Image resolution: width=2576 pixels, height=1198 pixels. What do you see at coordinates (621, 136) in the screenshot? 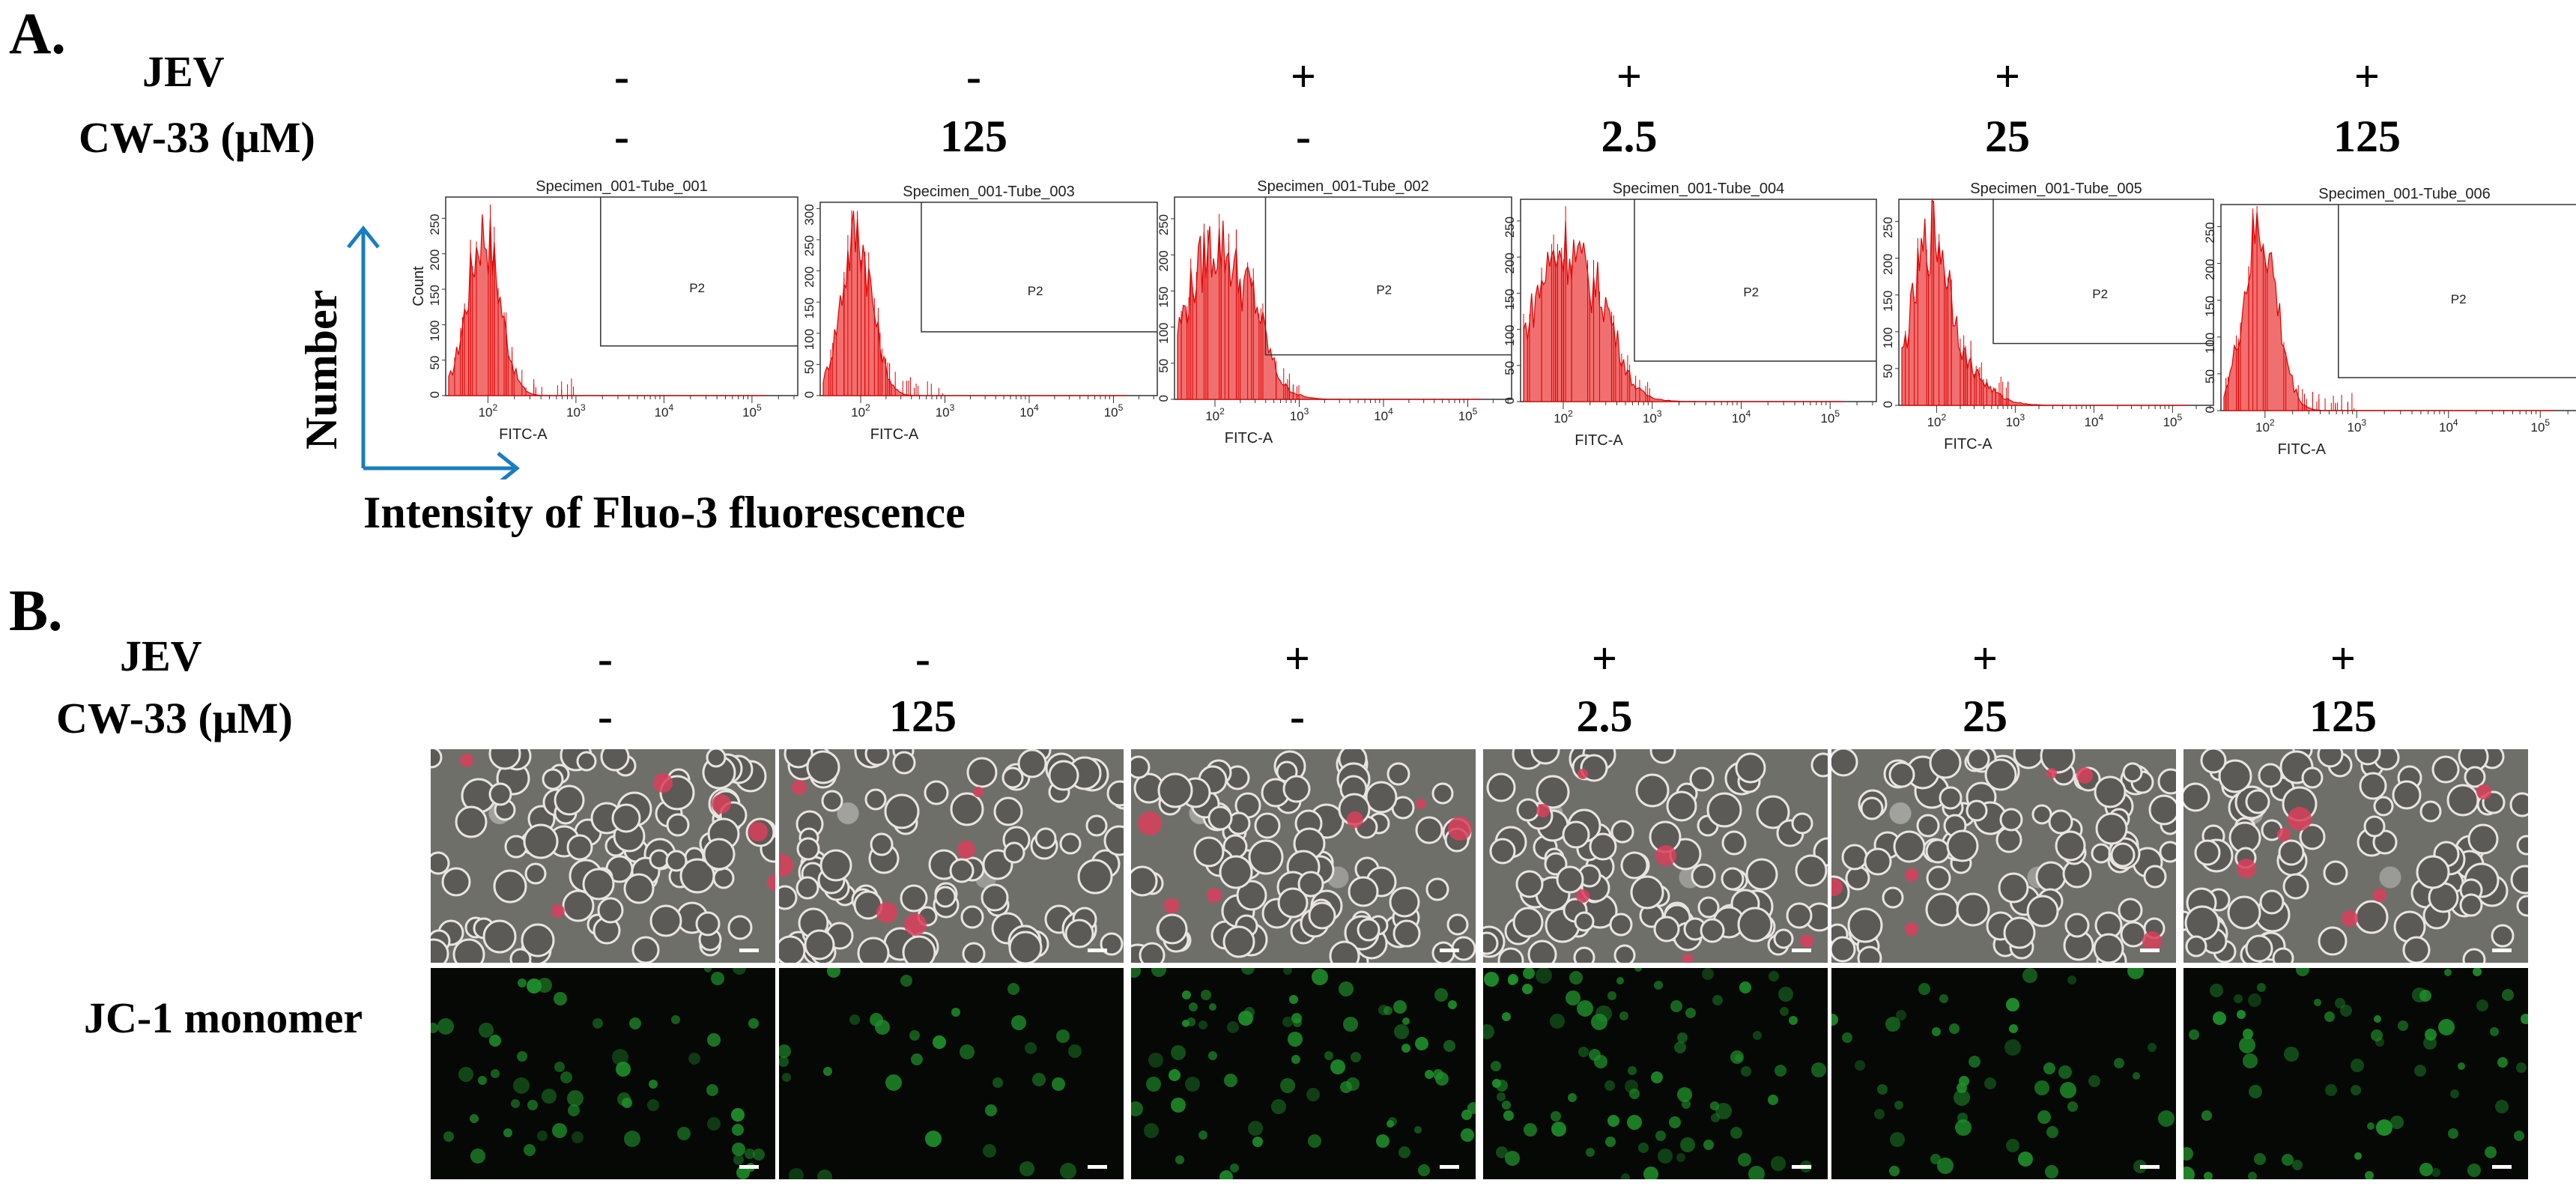
I see `panel-a-cw33-value-1: -` at bounding box center [621, 136].